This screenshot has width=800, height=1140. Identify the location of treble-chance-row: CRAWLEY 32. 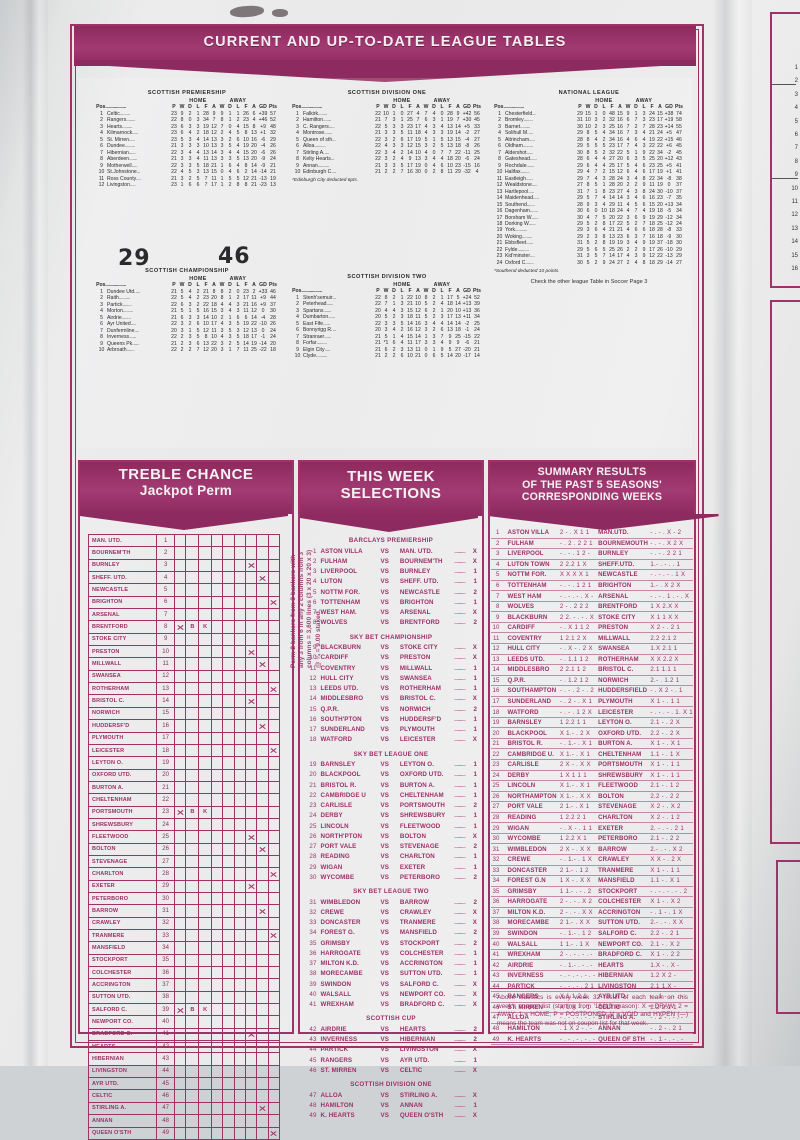
(184, 923).